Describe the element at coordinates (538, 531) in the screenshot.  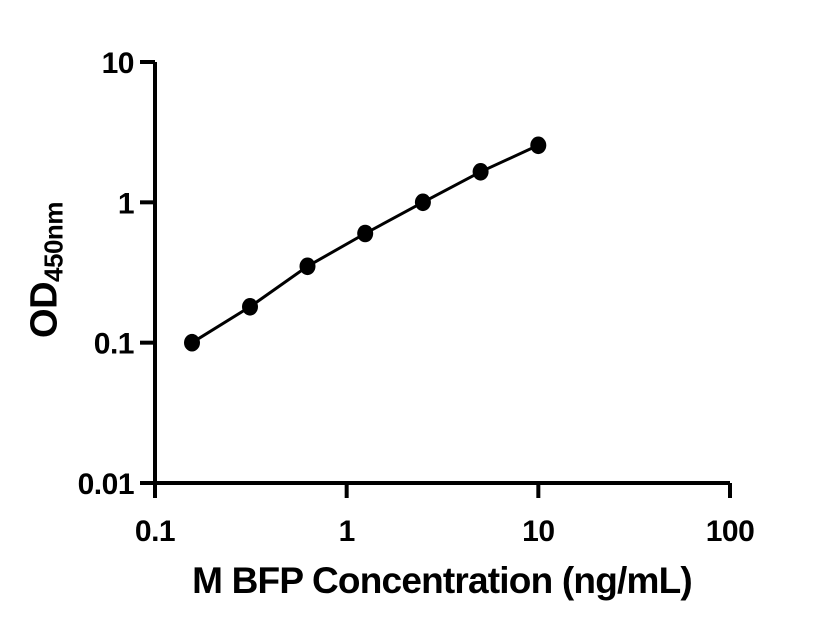
I see `x-tick-label: 10` at that location.